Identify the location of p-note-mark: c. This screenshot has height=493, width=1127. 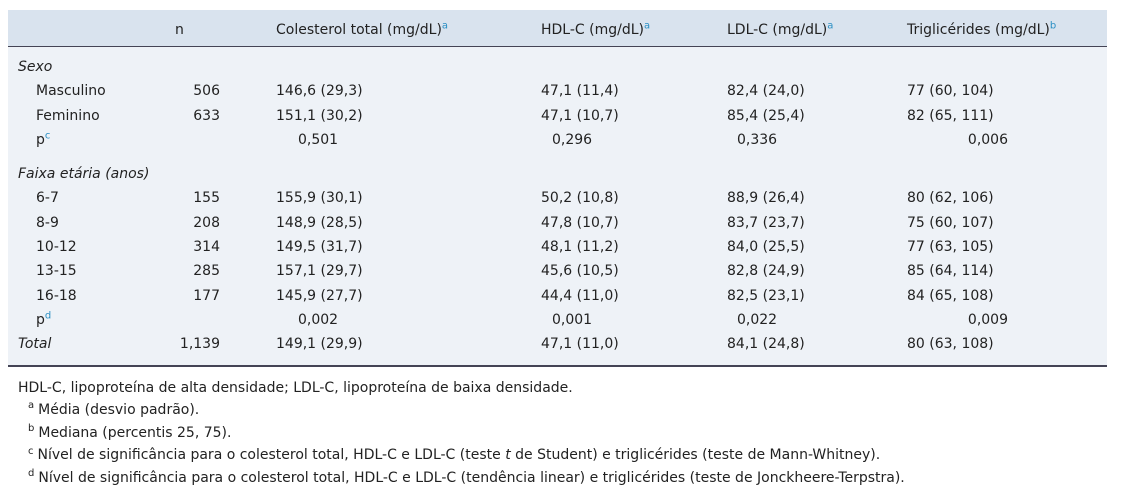
(47, 136).